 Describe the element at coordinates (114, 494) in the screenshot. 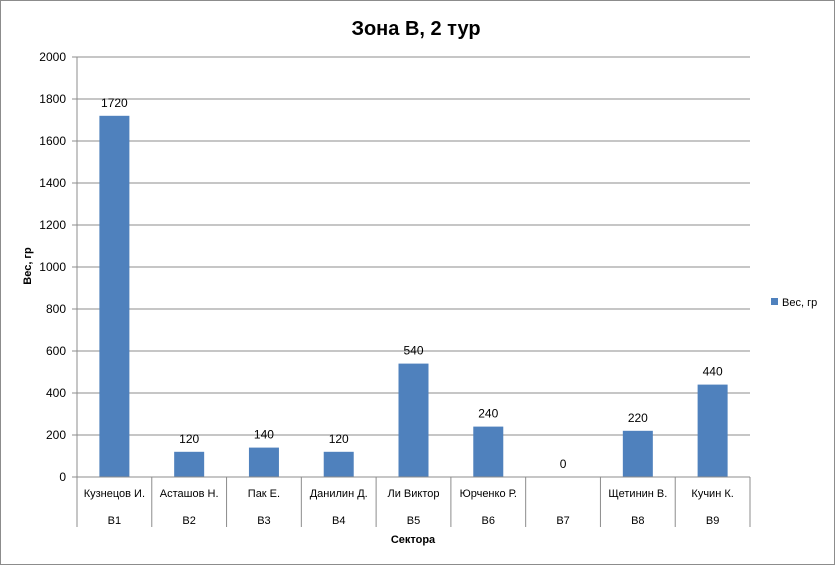

I see `category-name-label: Кузнецов И.` at that location.